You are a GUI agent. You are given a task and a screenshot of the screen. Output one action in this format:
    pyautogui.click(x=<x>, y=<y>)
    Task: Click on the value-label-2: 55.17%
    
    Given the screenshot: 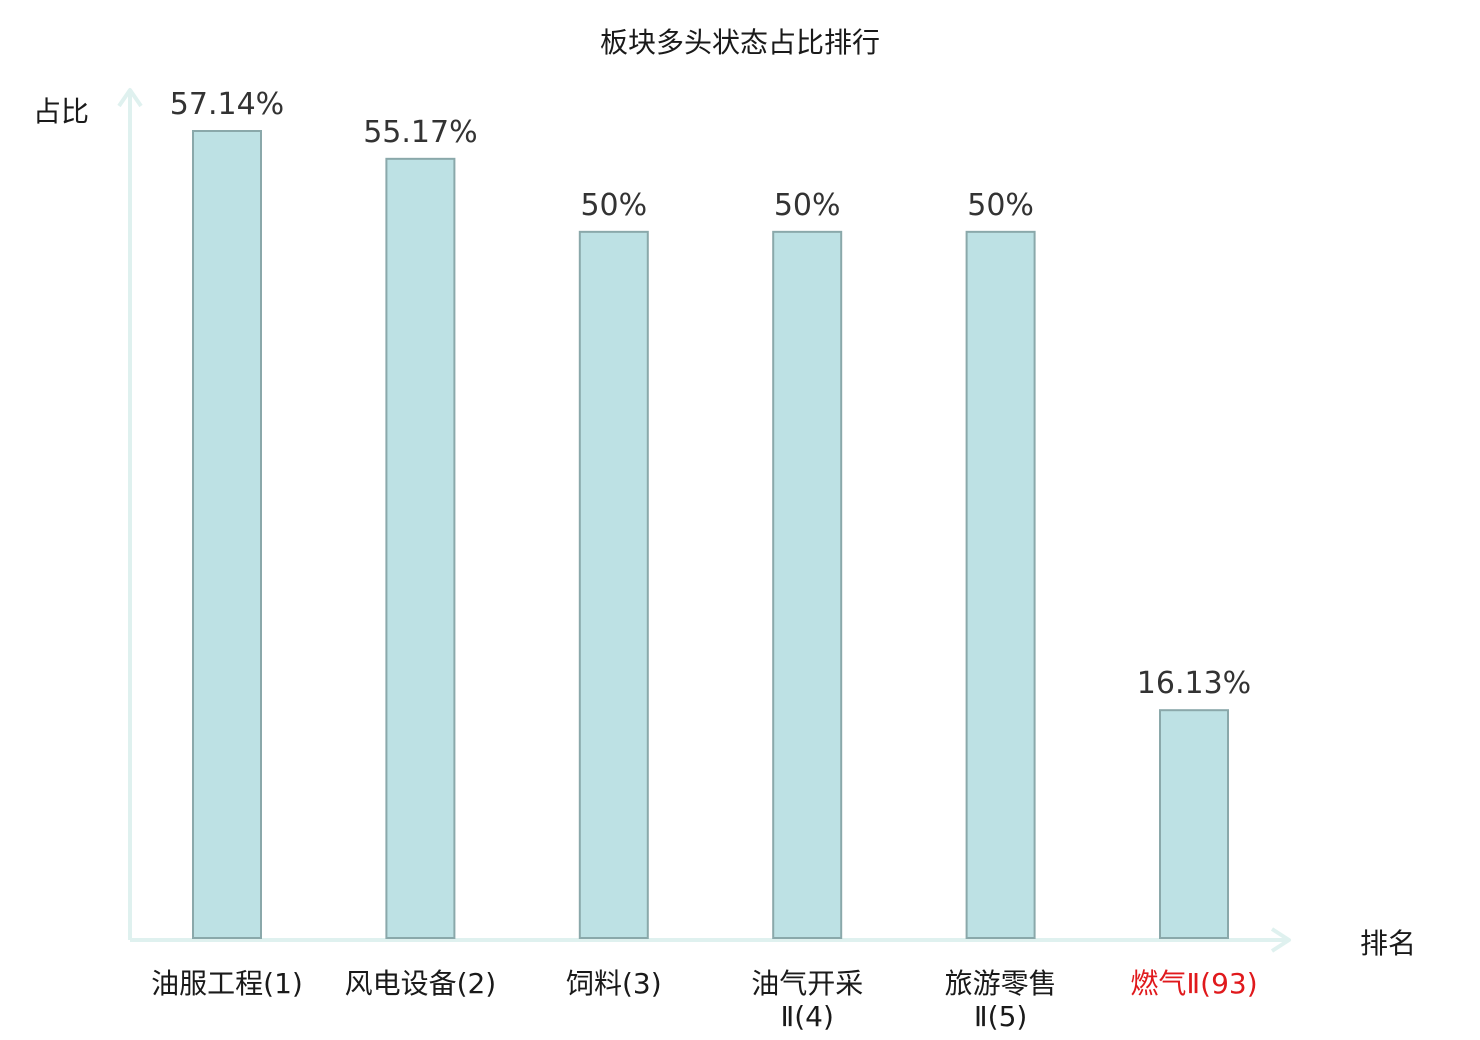 What is the action you would take?
    pyautogui.click(x=420, y=132)
    